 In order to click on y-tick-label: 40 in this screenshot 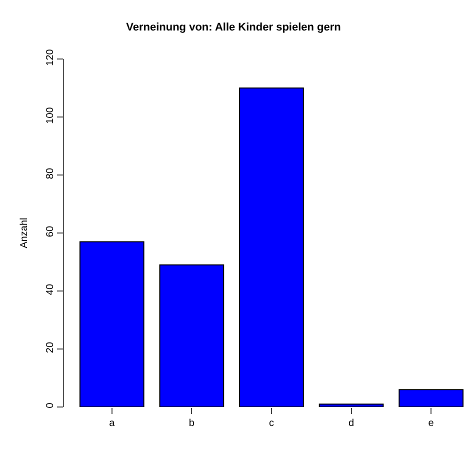, I will do `click(50, 290)`.